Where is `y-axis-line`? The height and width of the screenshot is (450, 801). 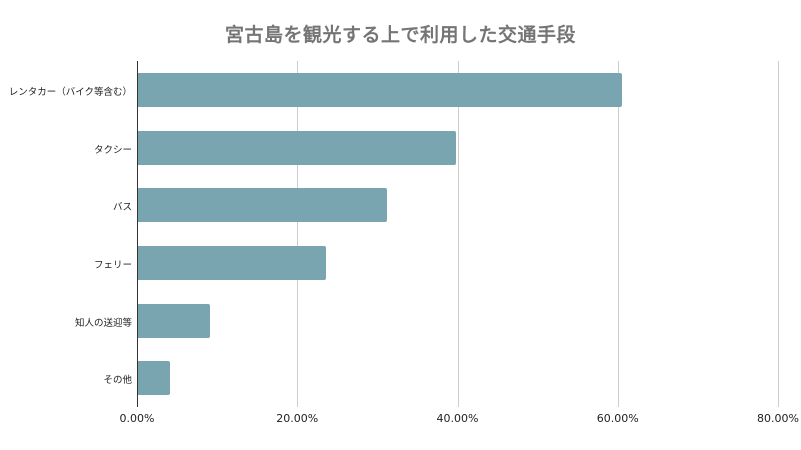 y-axis-line is located at coordinates (137, 234).